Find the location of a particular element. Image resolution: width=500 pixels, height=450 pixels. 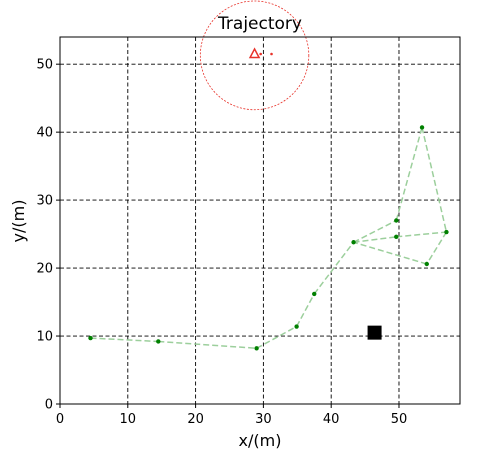

range-circle is located at coordinates (254, 55).